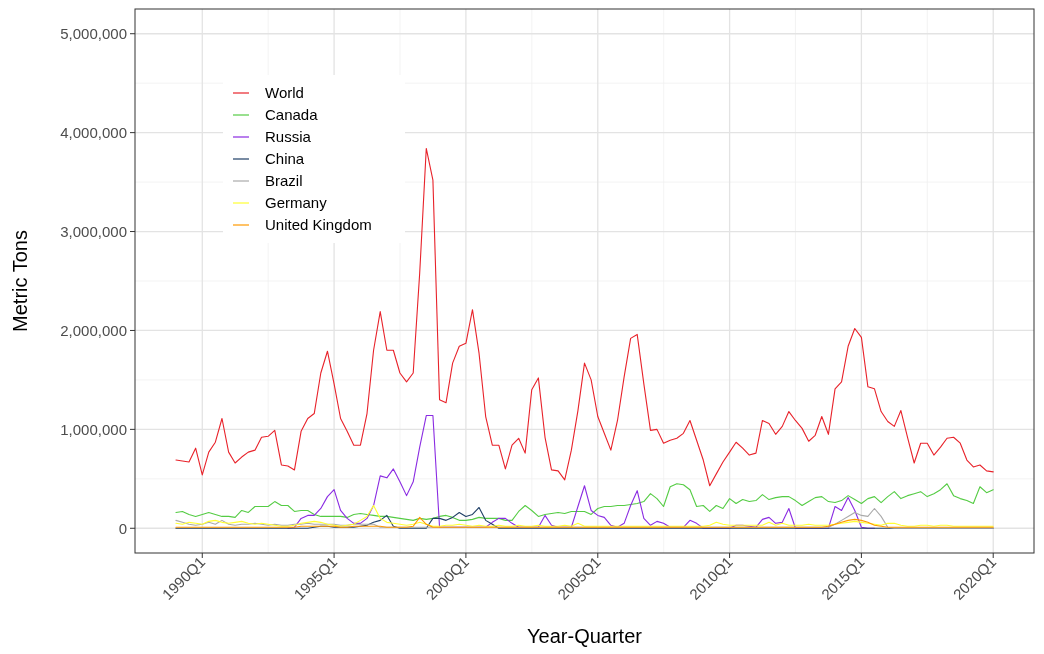 Image resolution: width=1044 pixels, height=654 pixels. Describe the element at coordinates (585, 636) in the screenshot. I see `x-axis-title: Year-Quarter` at that location.